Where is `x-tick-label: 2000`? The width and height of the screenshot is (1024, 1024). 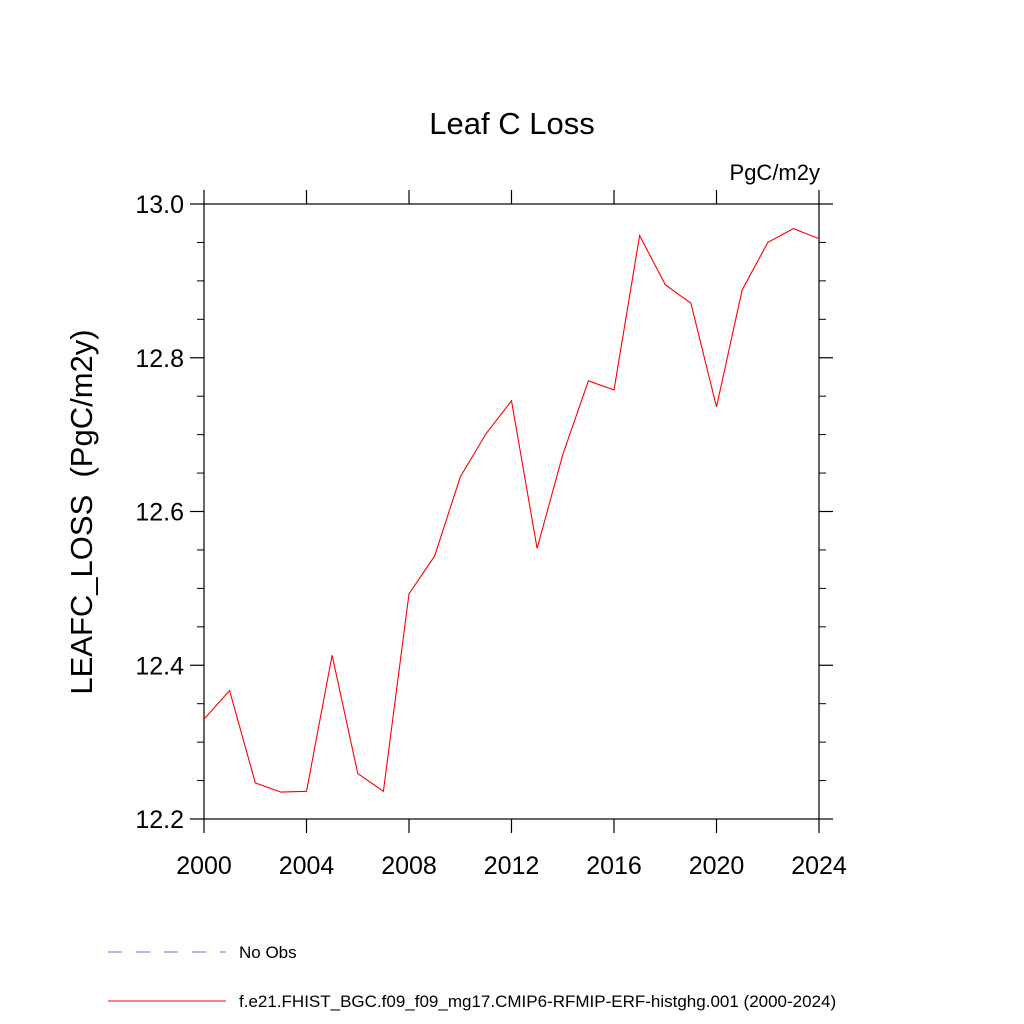 x-tick-label: 2000 is located at coordinates (204, 866).